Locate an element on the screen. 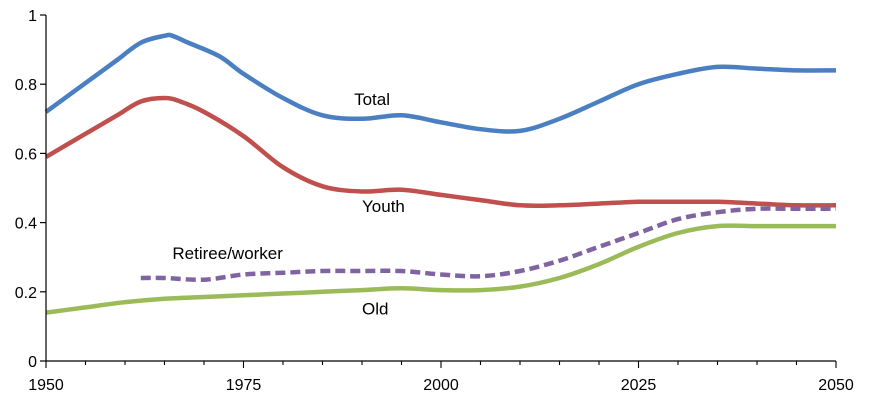 This screenshot has height=398, width=870. x-tick-label: 1975 is located at coordinates (244, 385).